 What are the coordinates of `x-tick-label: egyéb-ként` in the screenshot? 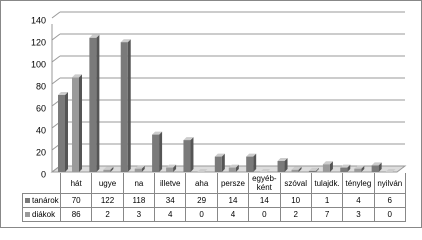 It's located at (264, 183).